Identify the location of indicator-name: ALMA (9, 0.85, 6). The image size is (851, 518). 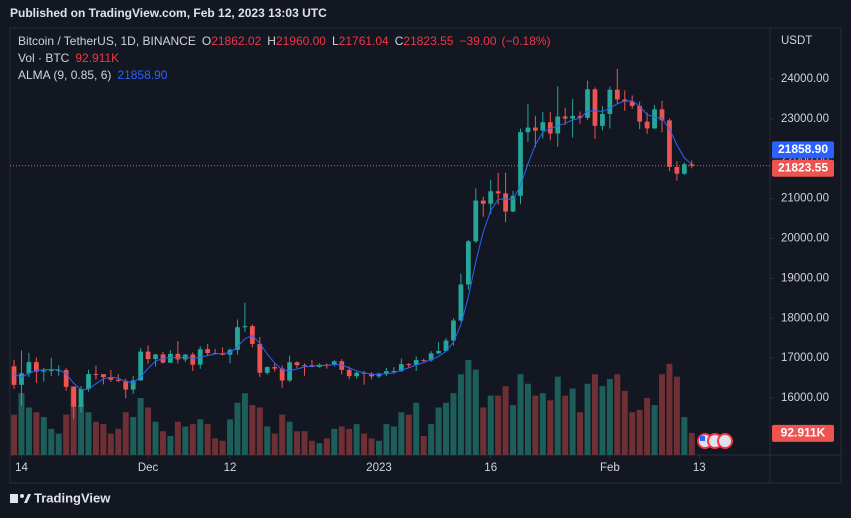
(64, 75).